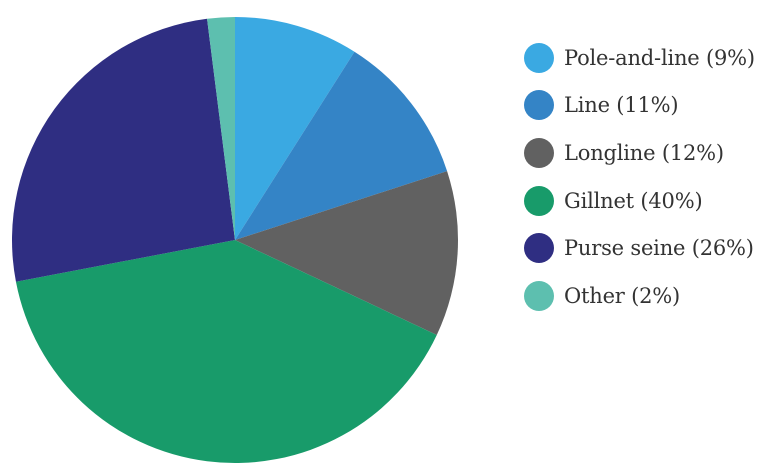  Describe the element at coordinates (659, 248) in the screenshot. I see `legend-label-4: Purse seine (26%)` at that location.